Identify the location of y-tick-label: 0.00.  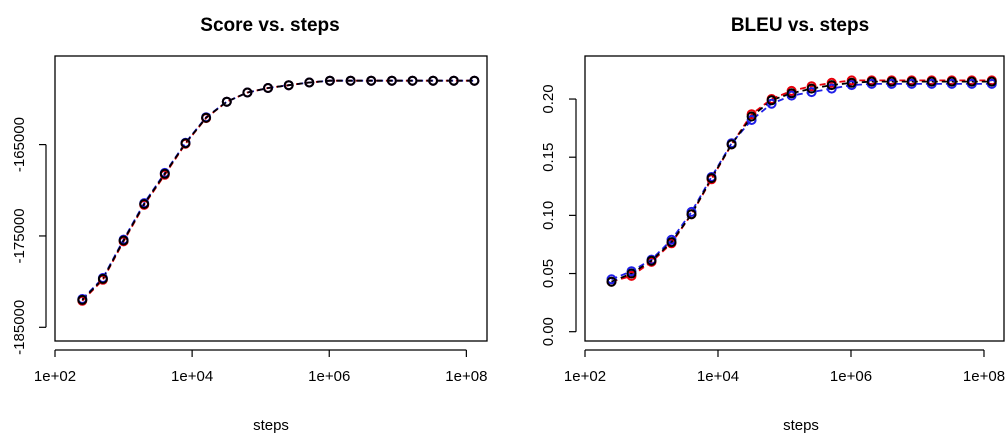
(548, 331).